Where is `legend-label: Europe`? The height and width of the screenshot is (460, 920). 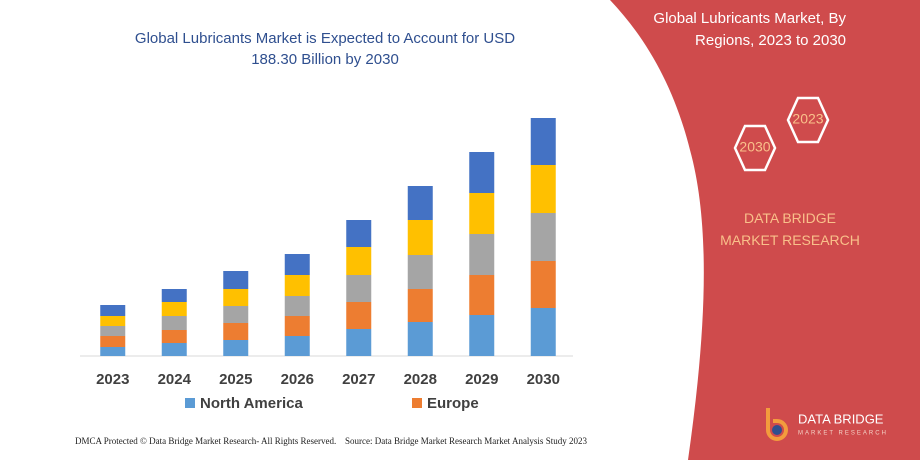
legend-label: Europe is located at coordinates (453, 403).